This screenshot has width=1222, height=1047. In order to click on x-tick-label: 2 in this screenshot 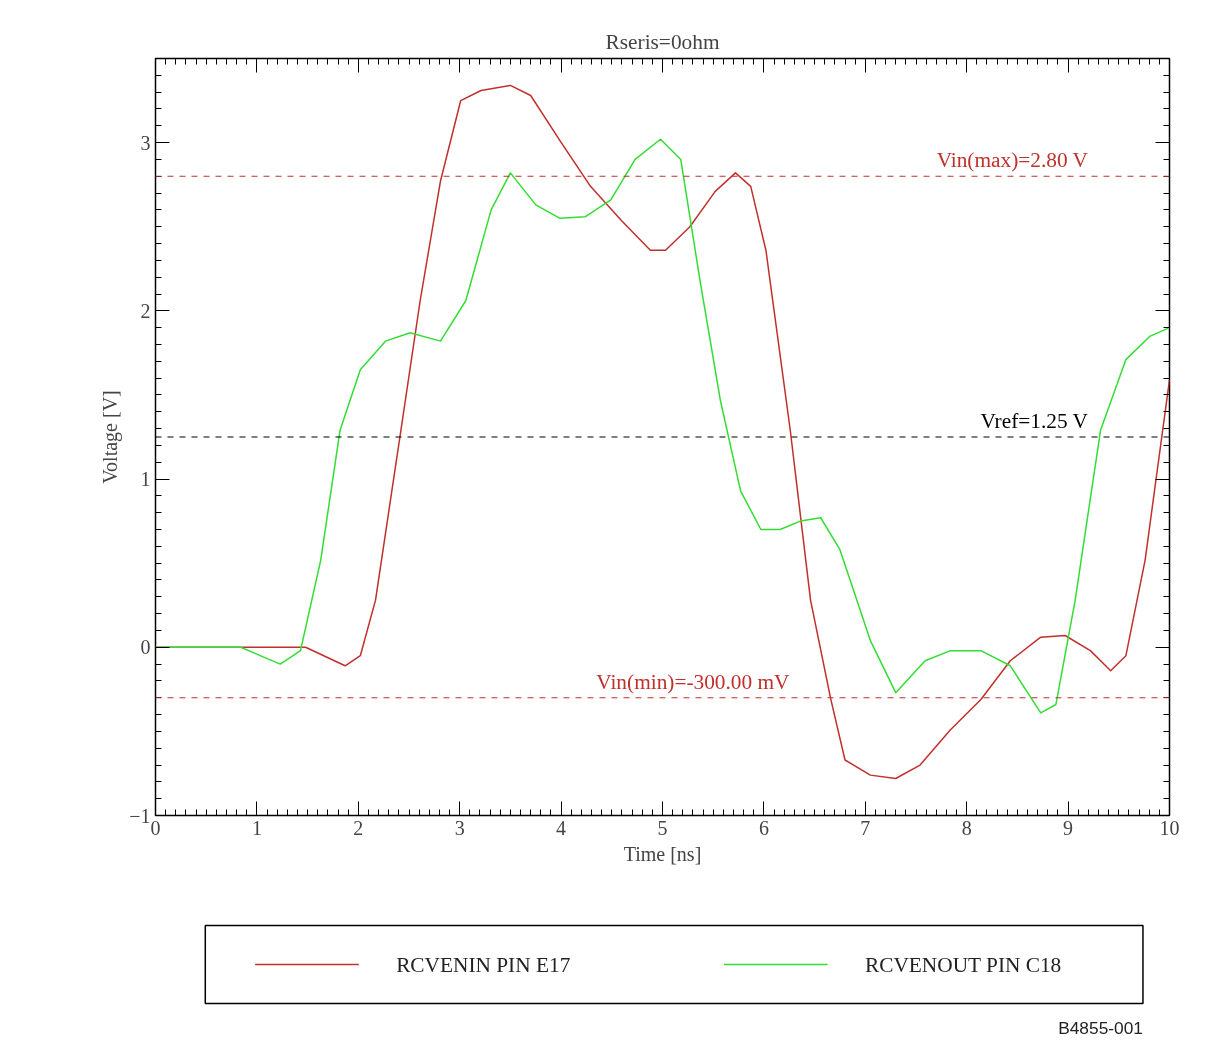, I will do `click(358, 827)`.